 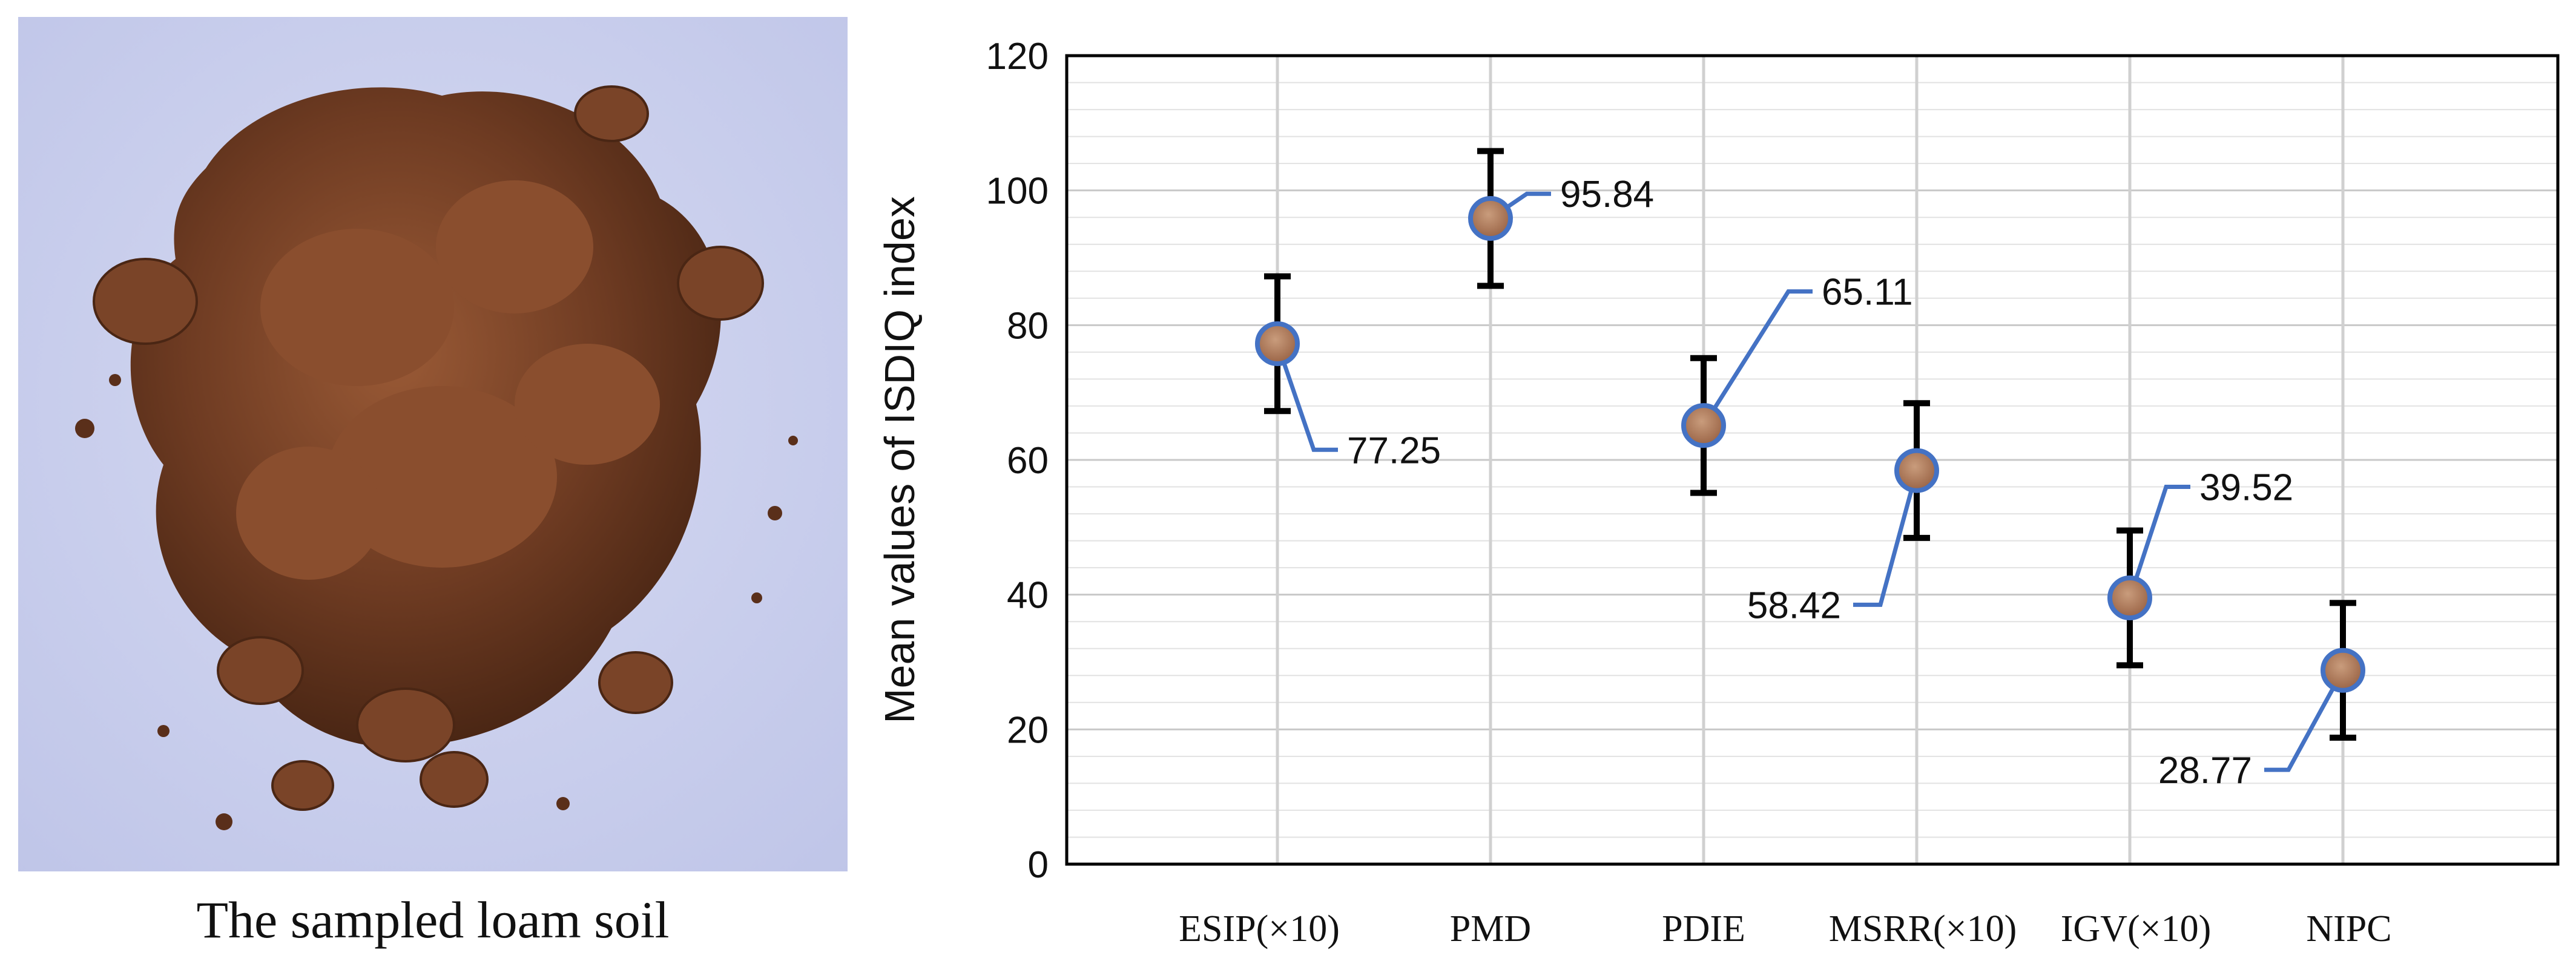 What do you see at coordinates (1843, 513) in the screenshot?
I see `data-point-group: 58.42` at bounding box center [1843, 513].